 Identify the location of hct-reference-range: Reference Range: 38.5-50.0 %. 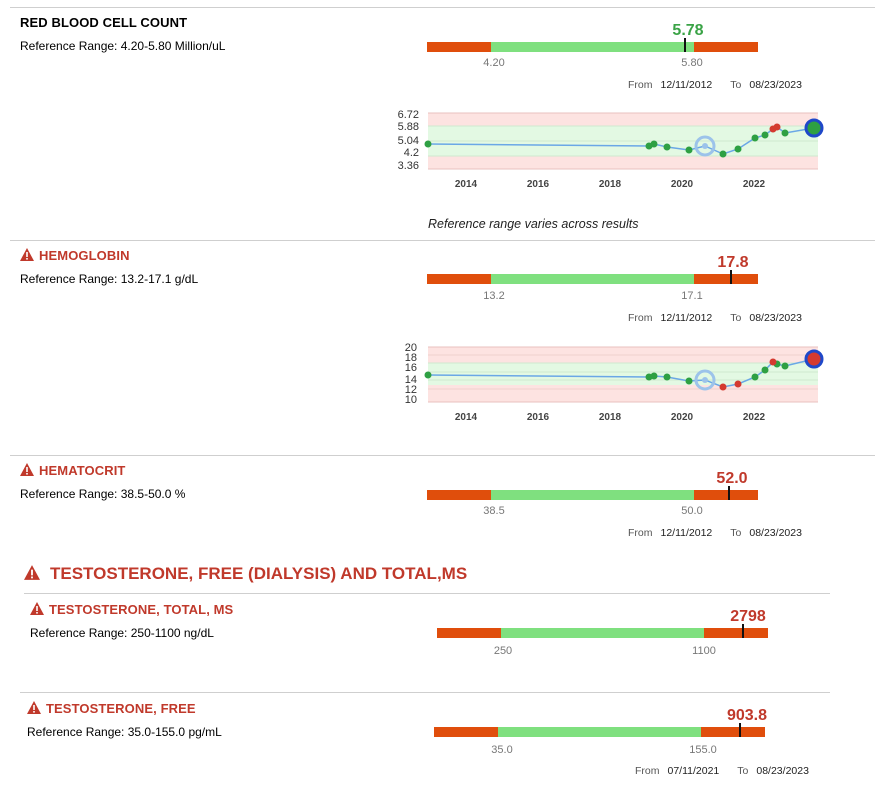
(103, 494).